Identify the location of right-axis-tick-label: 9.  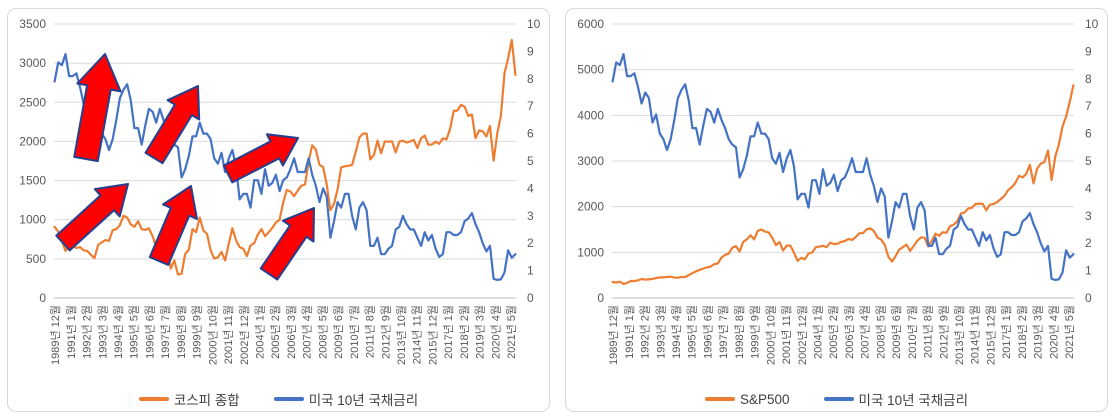
(530, 51).